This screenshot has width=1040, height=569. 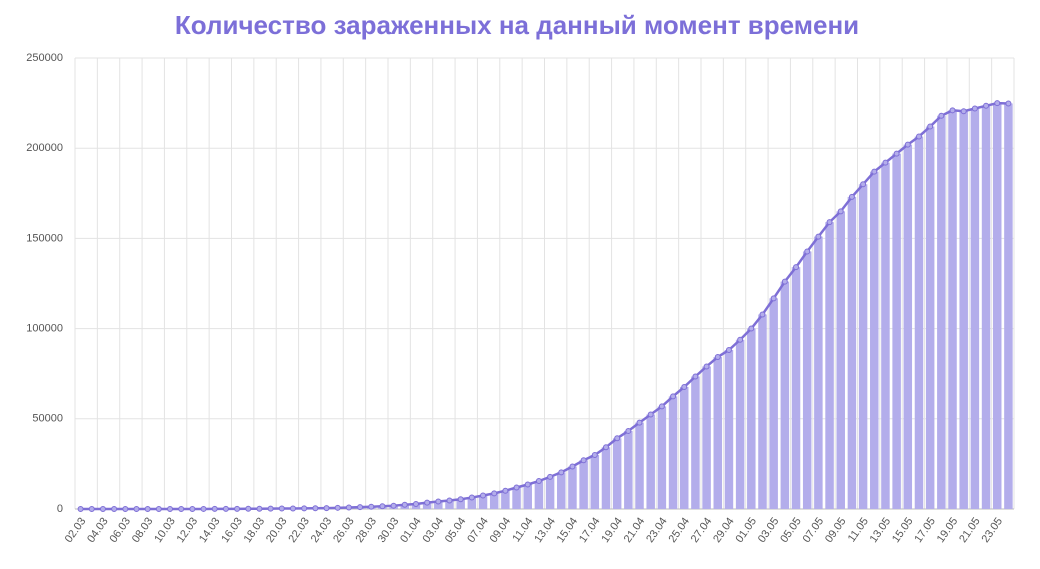 What do you see at coordinates (948, 530) in the screenshot?
I see `x-tick-label: 19.05` at bounding box center [948, 530].